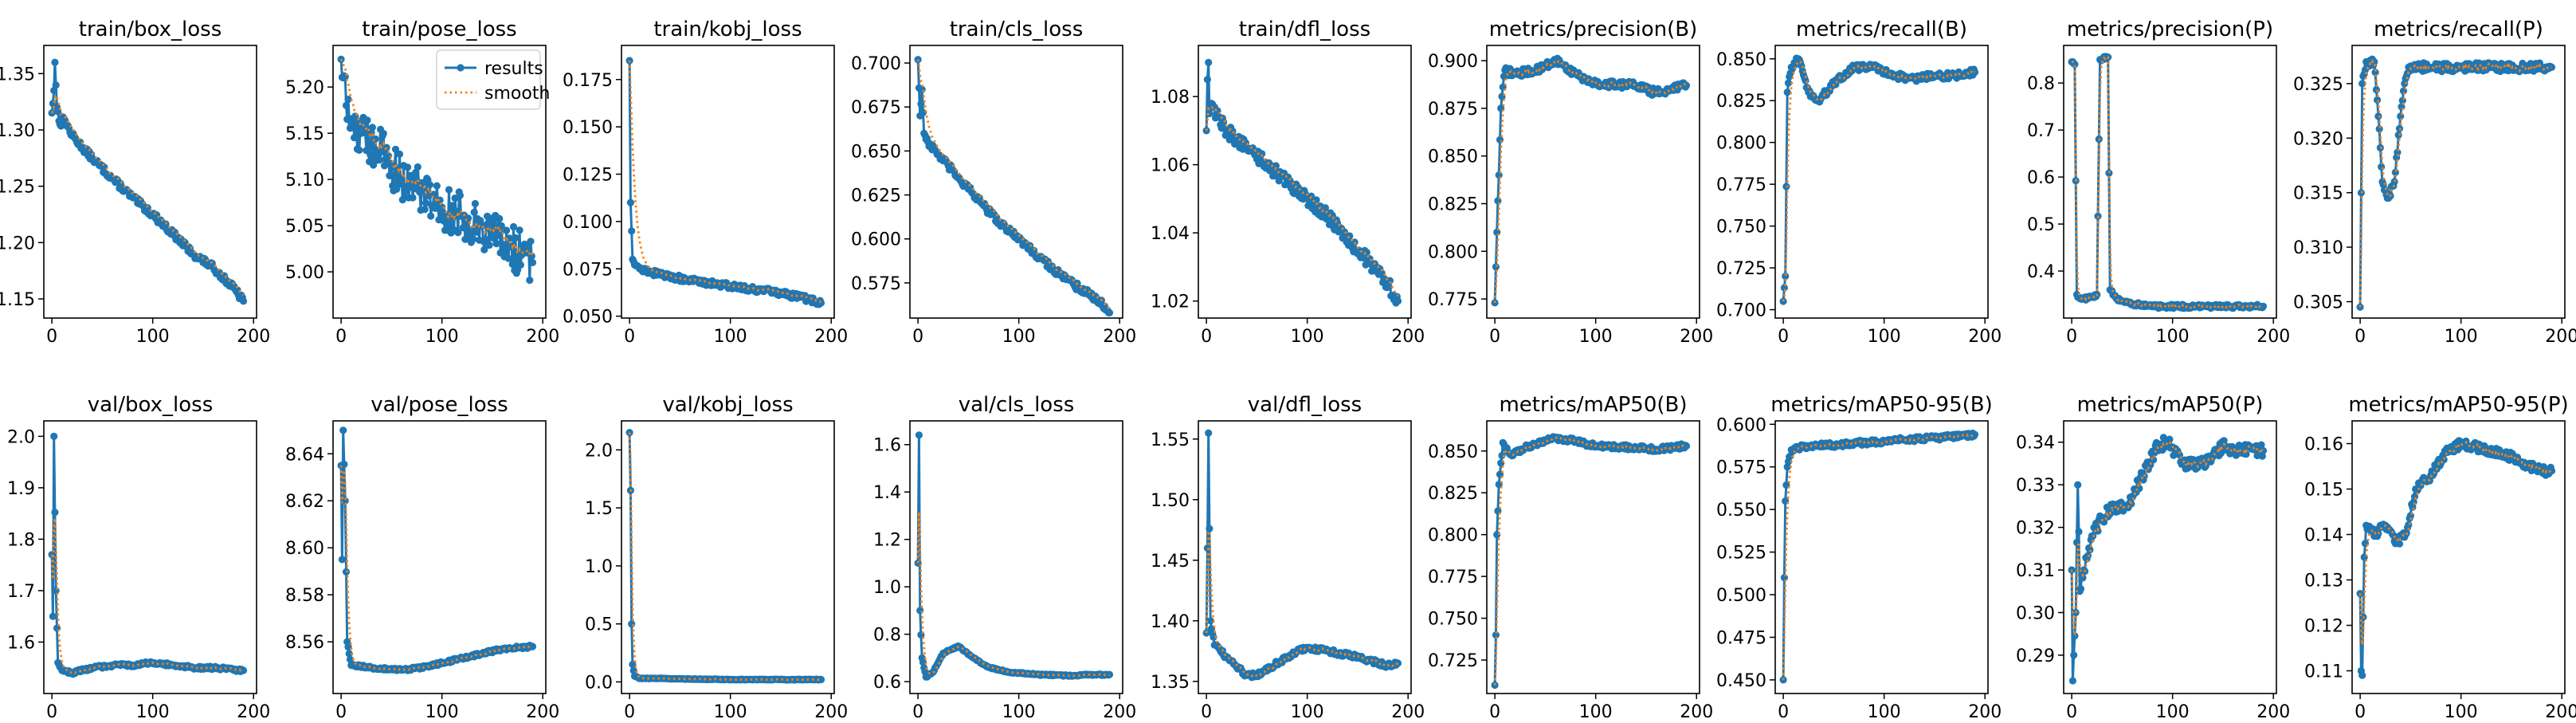  Describe the element at coordinates (599, 625) in the screenshot. I see `y-tick-label: 0.5` at that location.